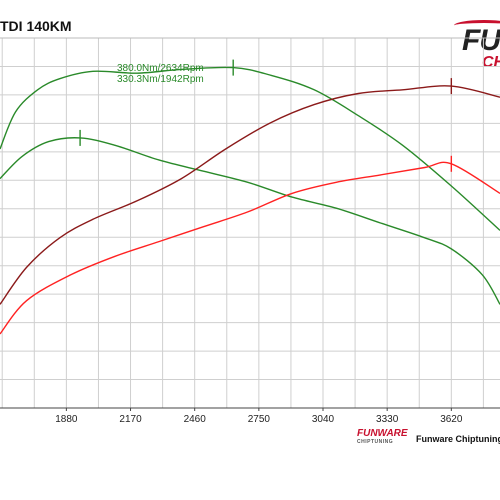  I want to click on footer-logo: FUNWARE CHIPTUNING, so click(382, 436).